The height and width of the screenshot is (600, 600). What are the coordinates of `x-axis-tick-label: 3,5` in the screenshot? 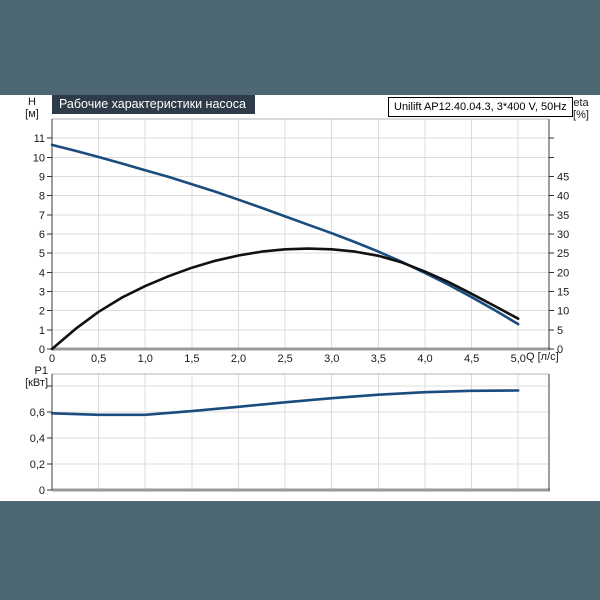 It's located at (378, 359).